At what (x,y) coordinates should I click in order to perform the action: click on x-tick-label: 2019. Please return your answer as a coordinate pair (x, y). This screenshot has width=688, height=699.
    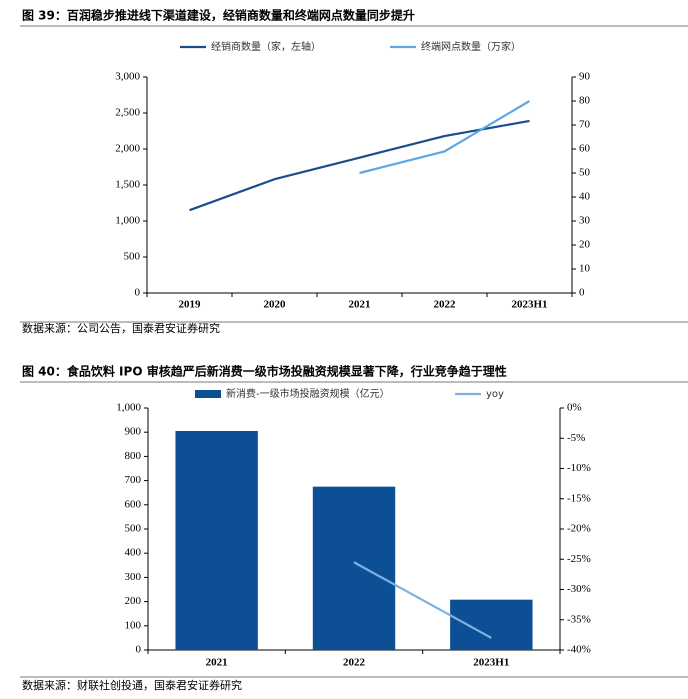
    Looking at the image, I should click on (190, 305).